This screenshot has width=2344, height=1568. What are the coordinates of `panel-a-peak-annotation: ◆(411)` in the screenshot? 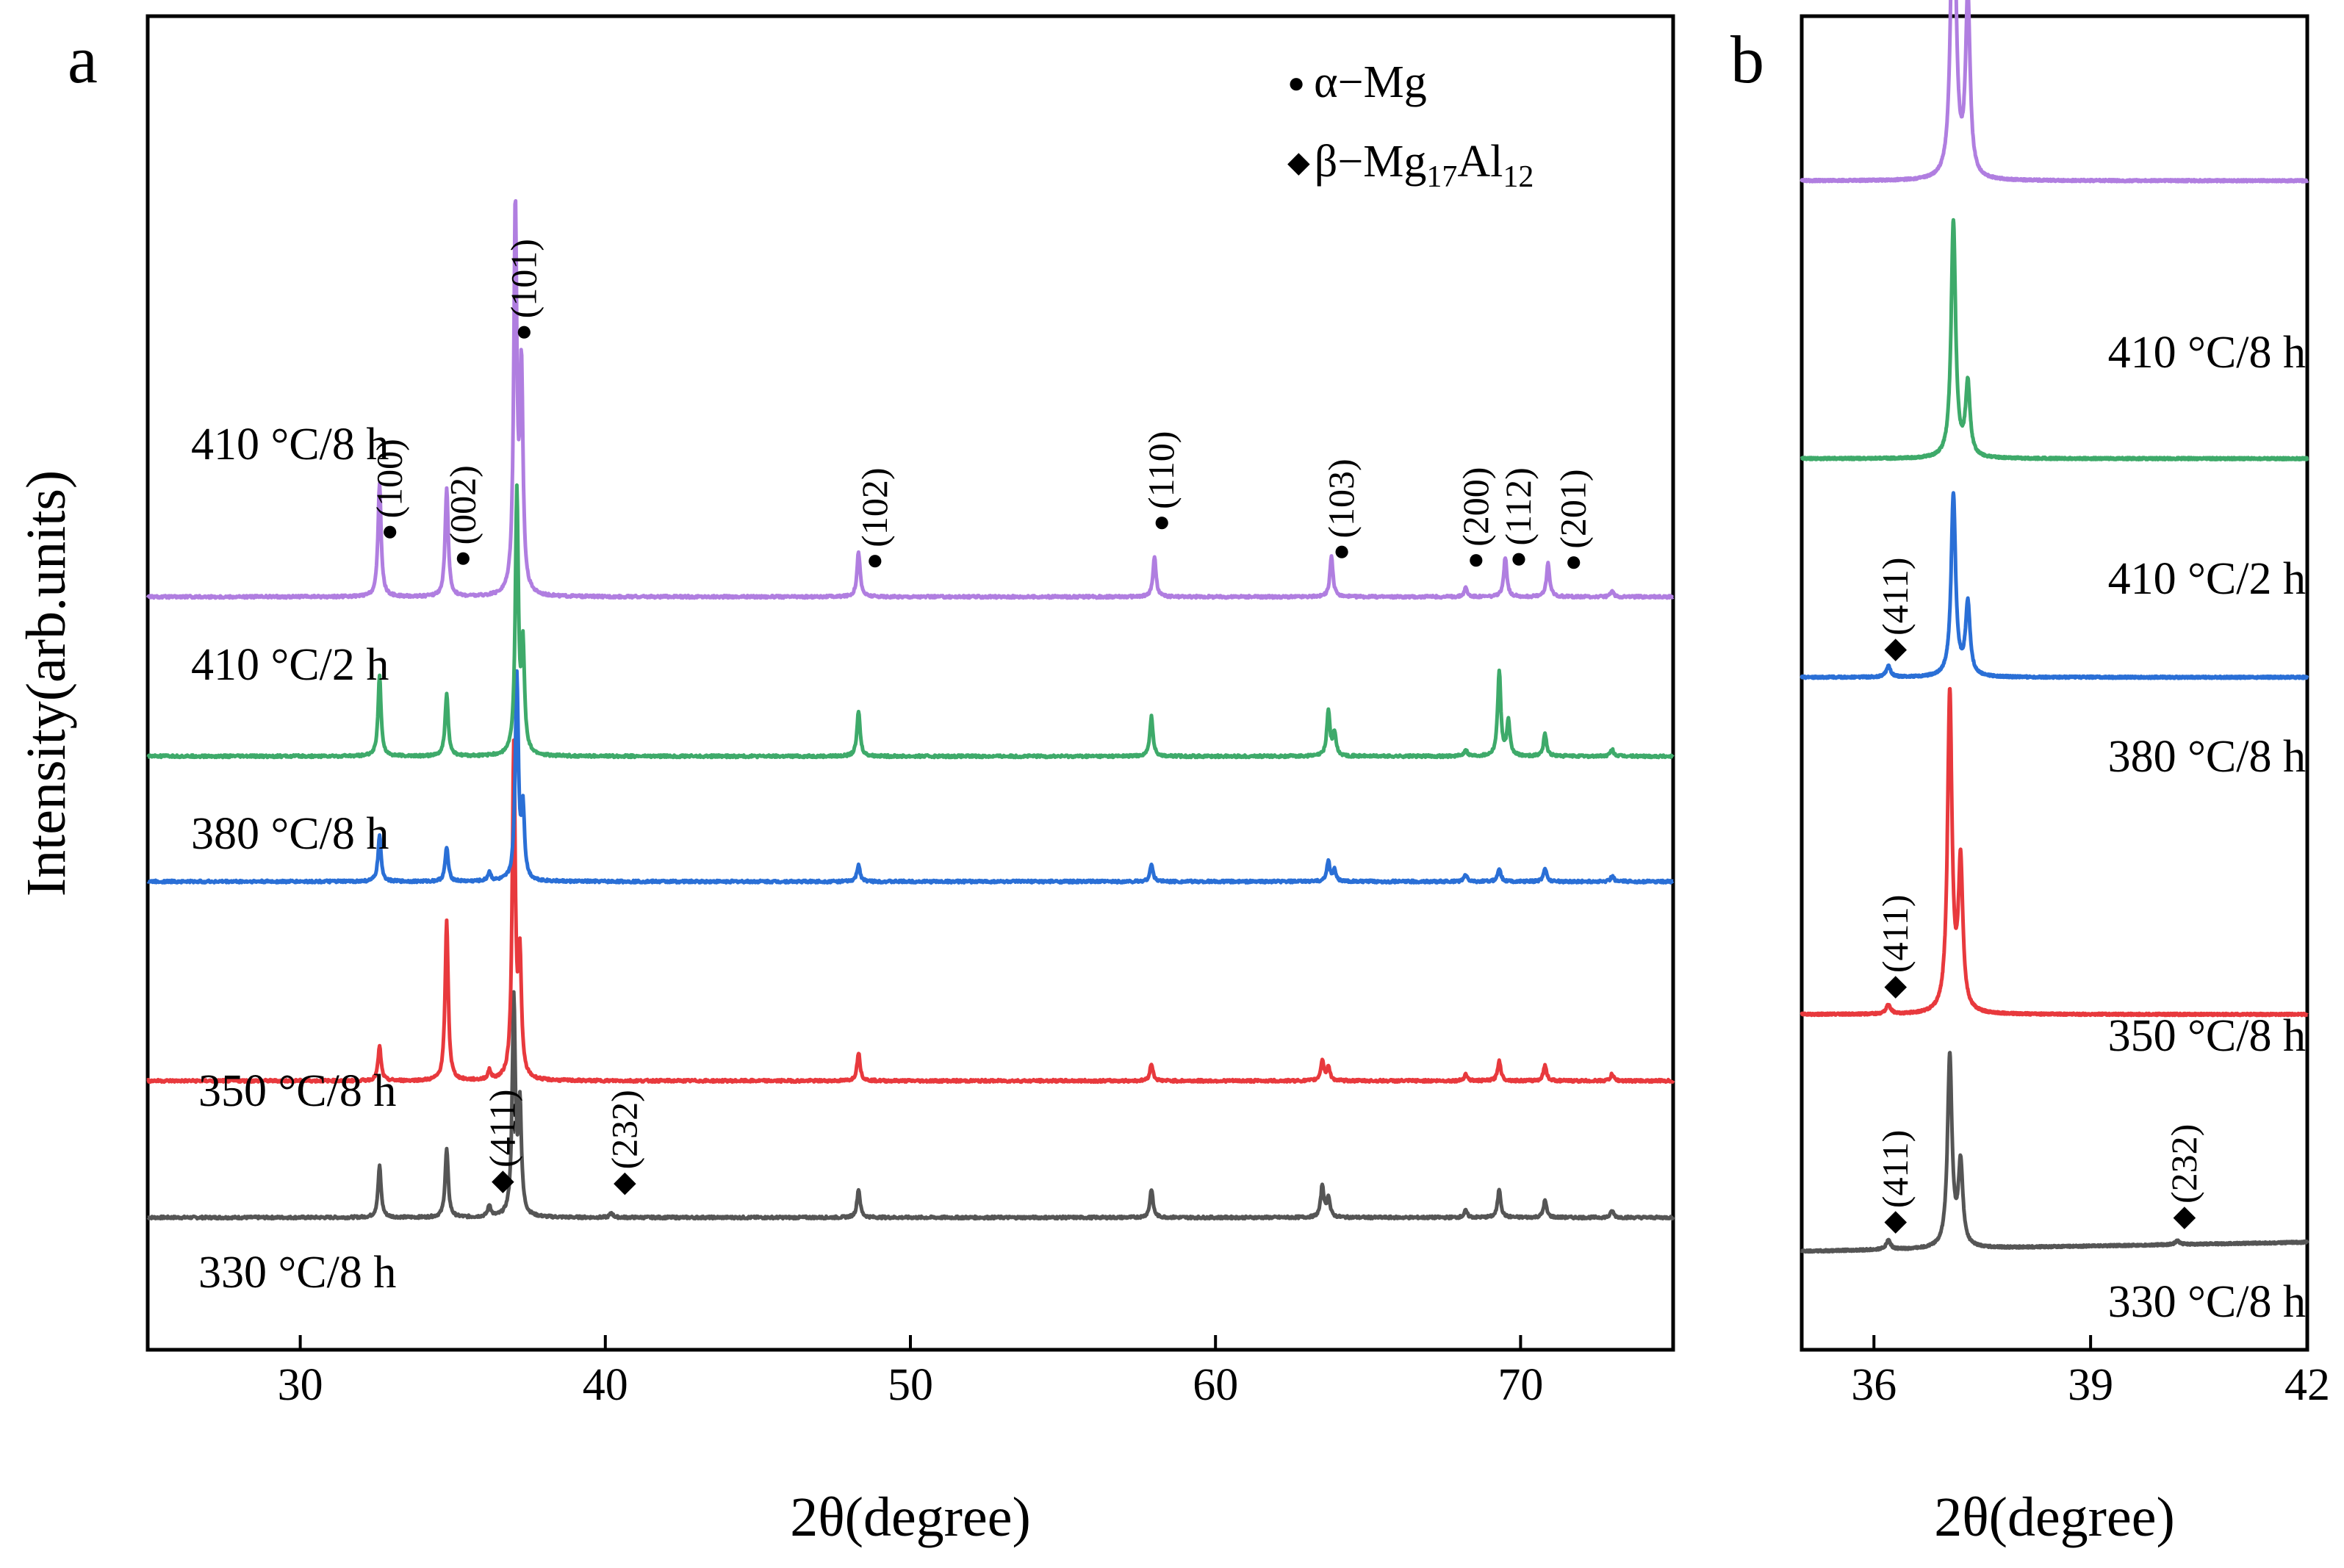 It's located at (501, 1143).